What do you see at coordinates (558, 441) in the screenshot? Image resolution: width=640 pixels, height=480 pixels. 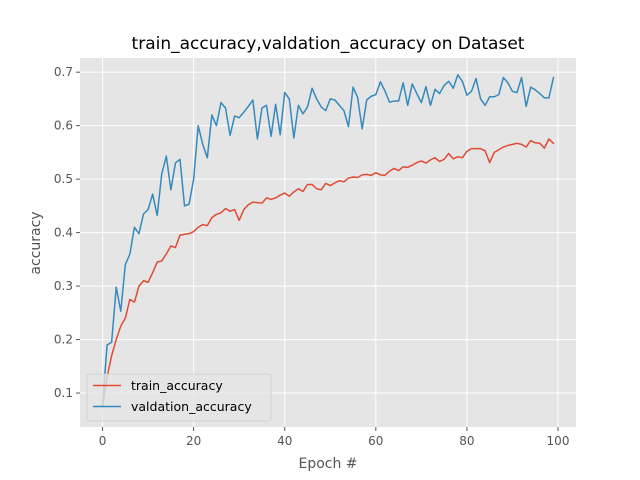 I see `x-tick-label: 100` at bounding box center [558, 441].